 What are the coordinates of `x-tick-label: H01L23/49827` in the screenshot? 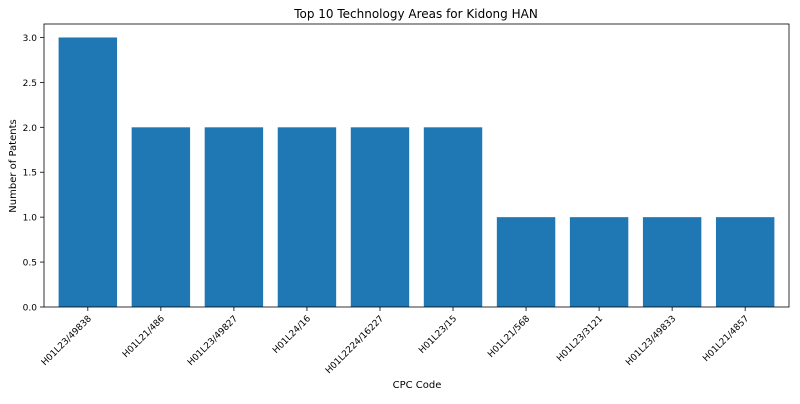 It's located at (213, 341).